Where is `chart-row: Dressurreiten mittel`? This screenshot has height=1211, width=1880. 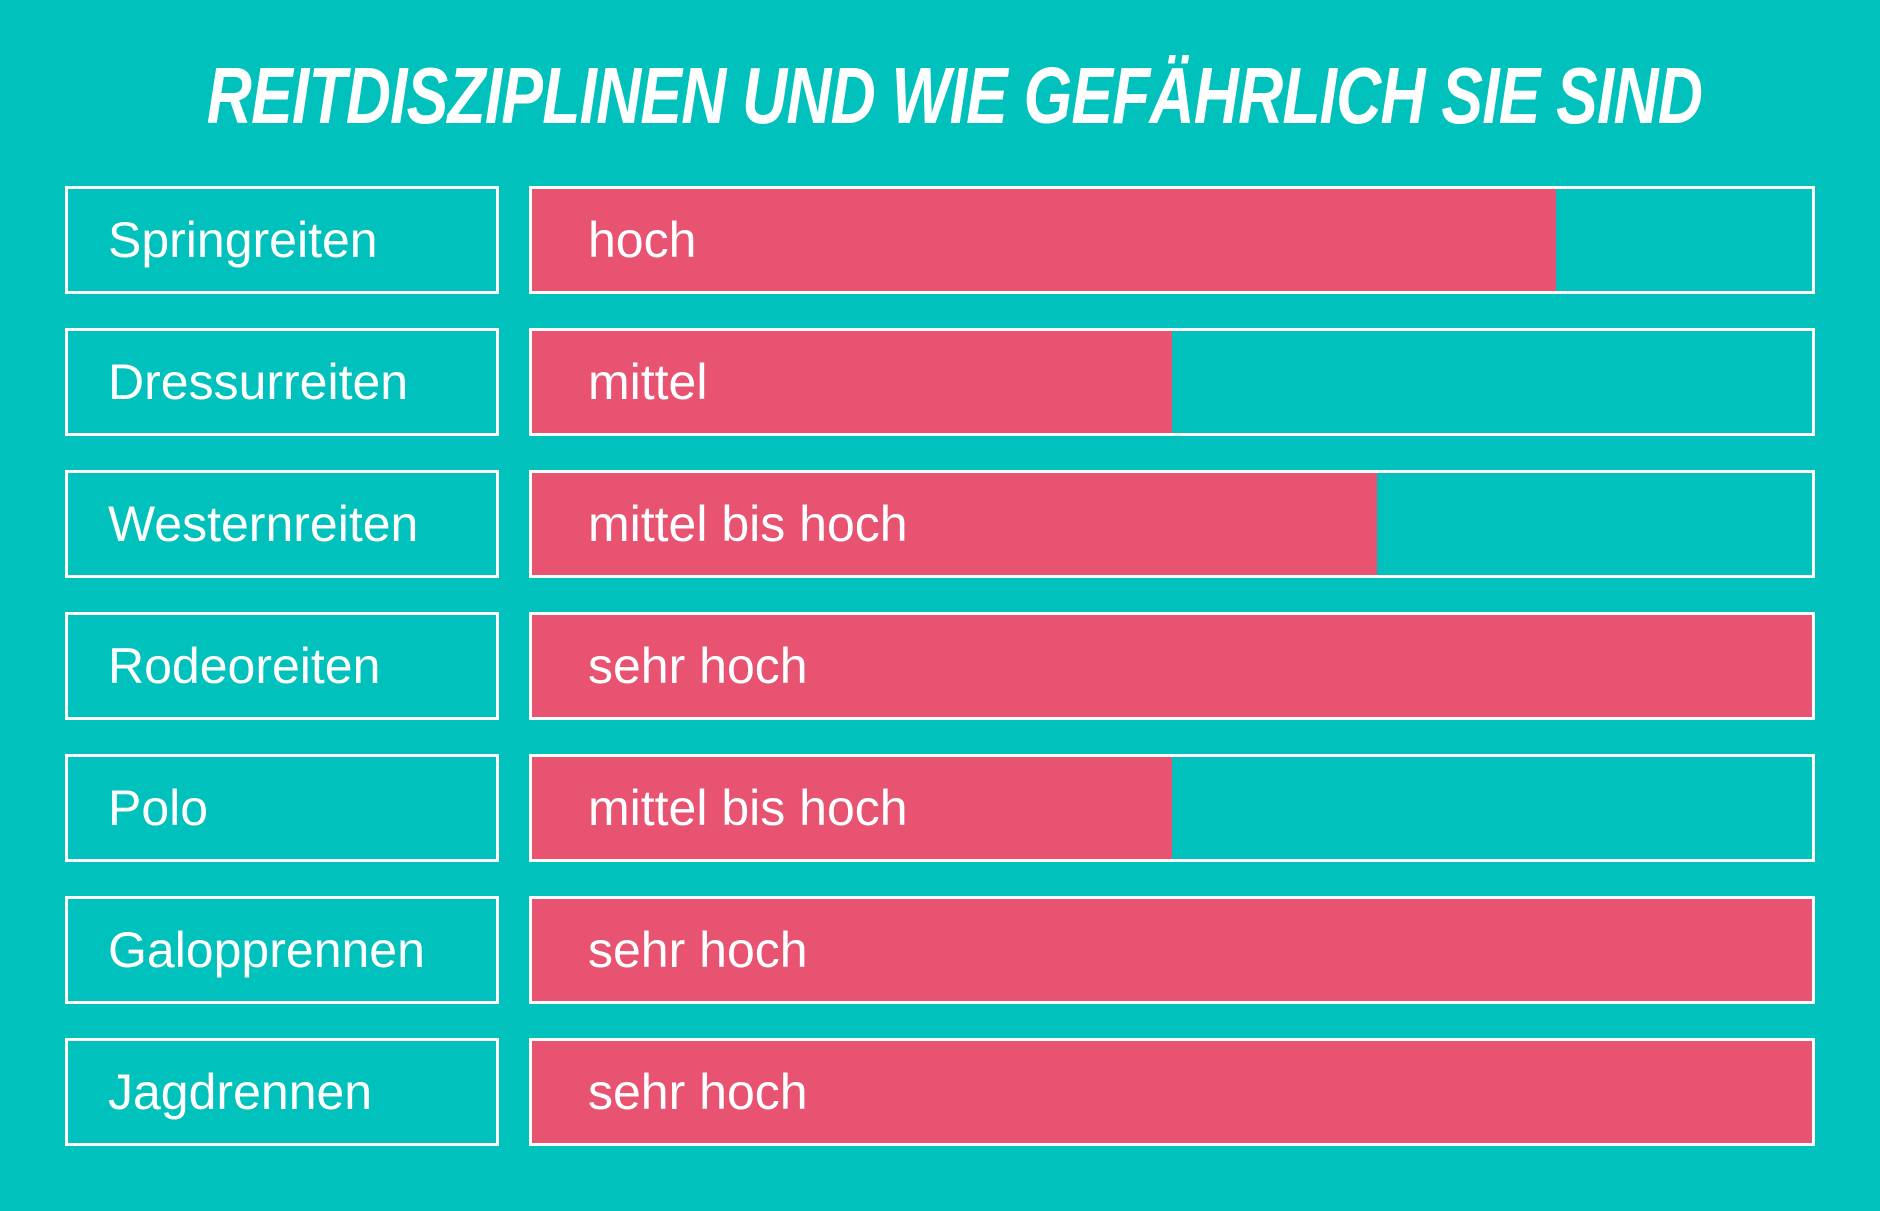 chart-row: Dressurreiten mittel is located at coordinates (940, 382).